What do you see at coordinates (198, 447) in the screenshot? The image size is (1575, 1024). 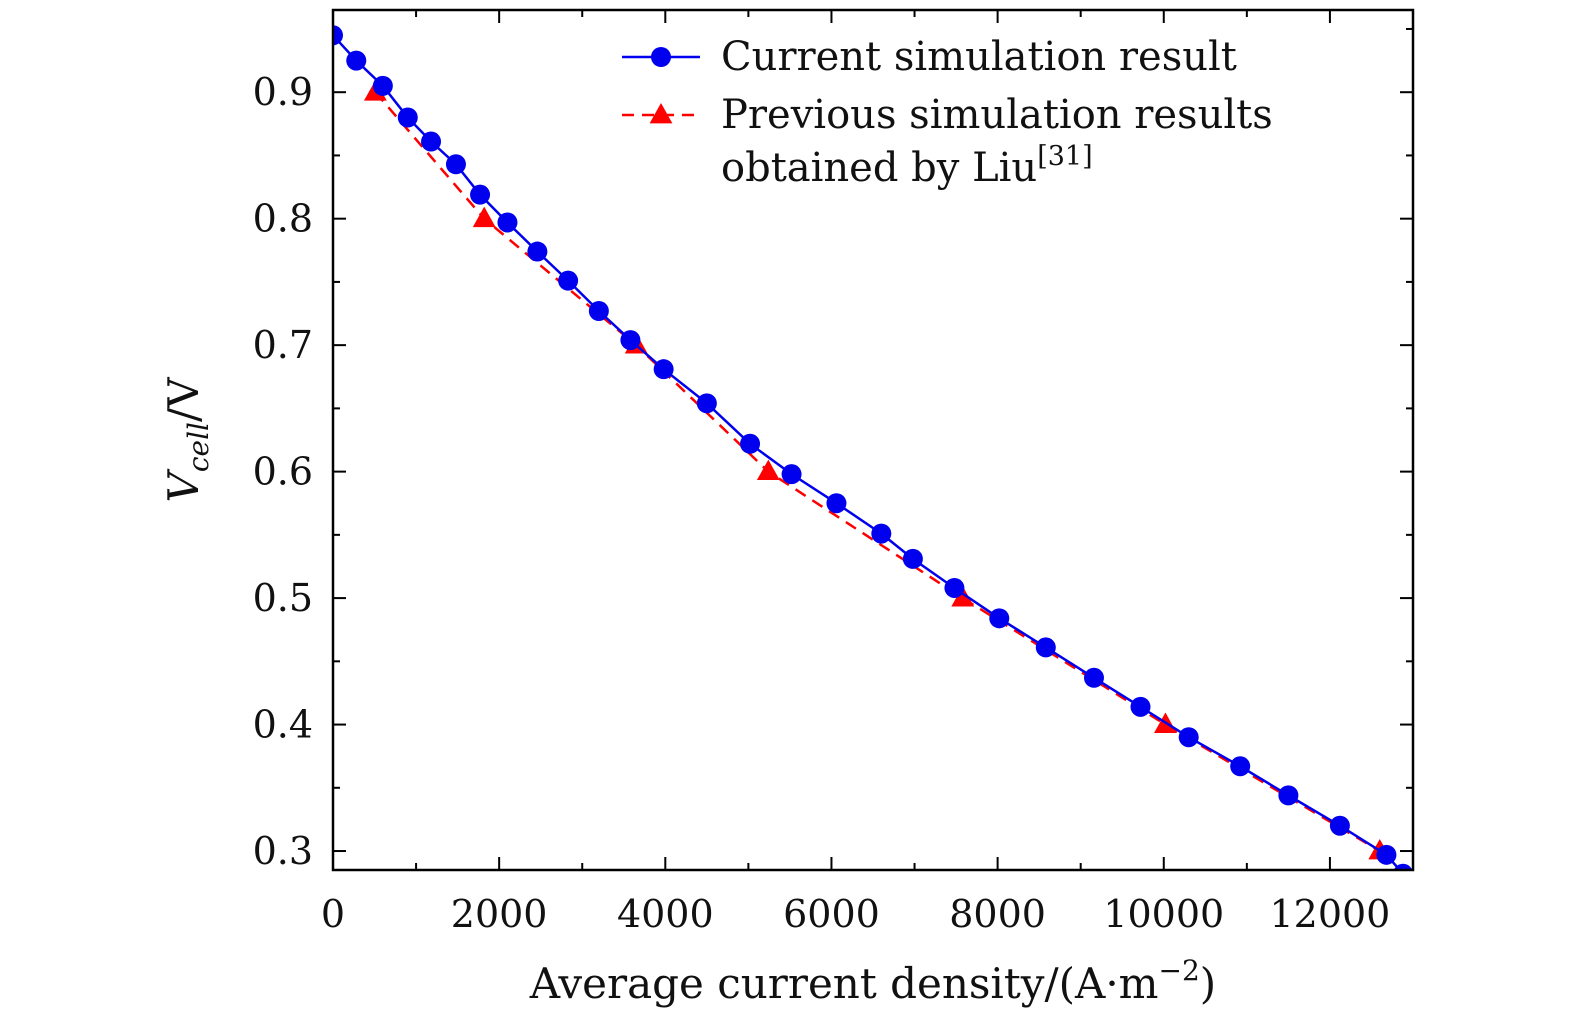 I see `y-axis-label-subscript: cell` at bounding box center [198, 447].